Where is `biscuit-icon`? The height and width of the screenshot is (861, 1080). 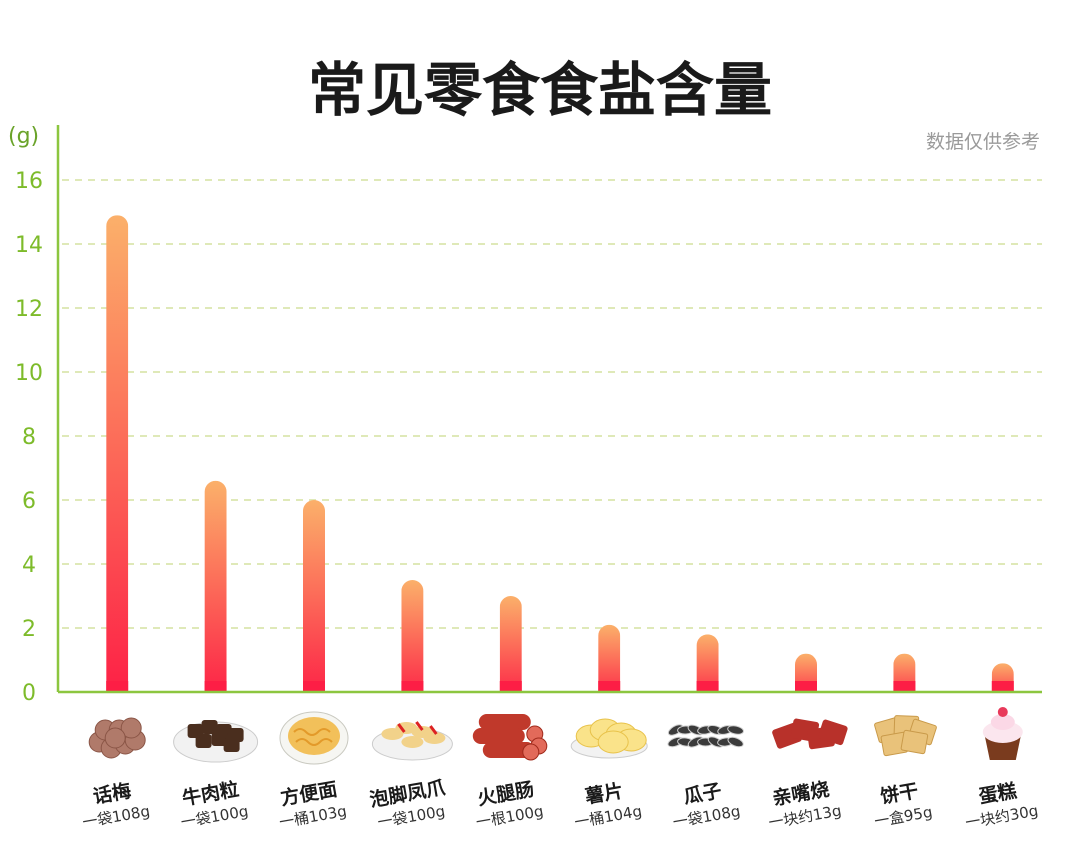 biscuit-icon is located at coordinates (905, 736).